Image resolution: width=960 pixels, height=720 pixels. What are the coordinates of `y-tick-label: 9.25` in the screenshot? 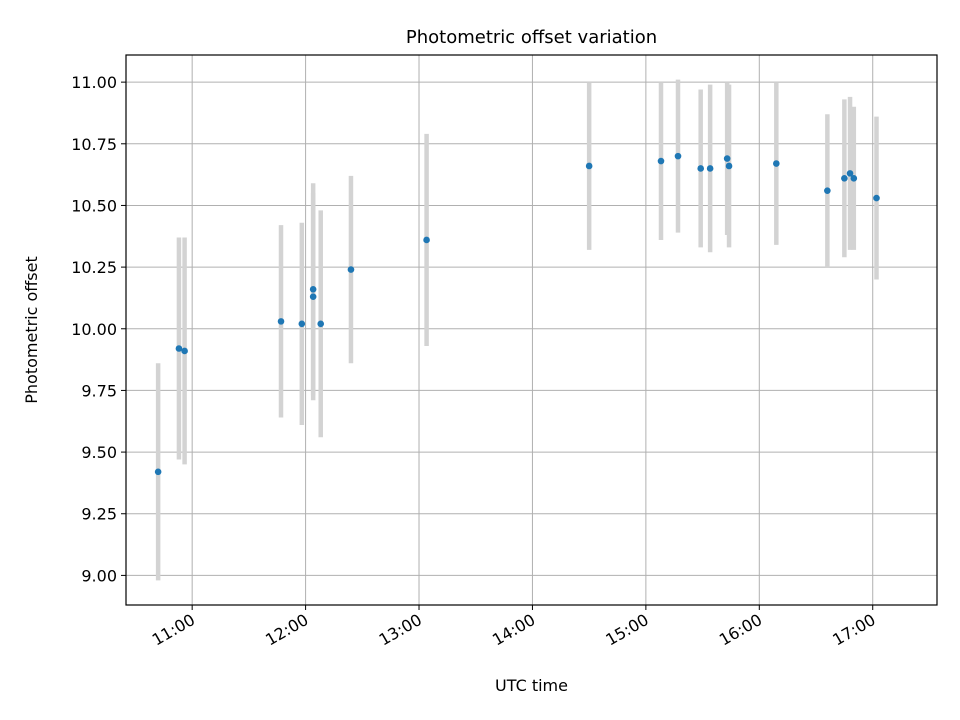 It's located at (99, 514).